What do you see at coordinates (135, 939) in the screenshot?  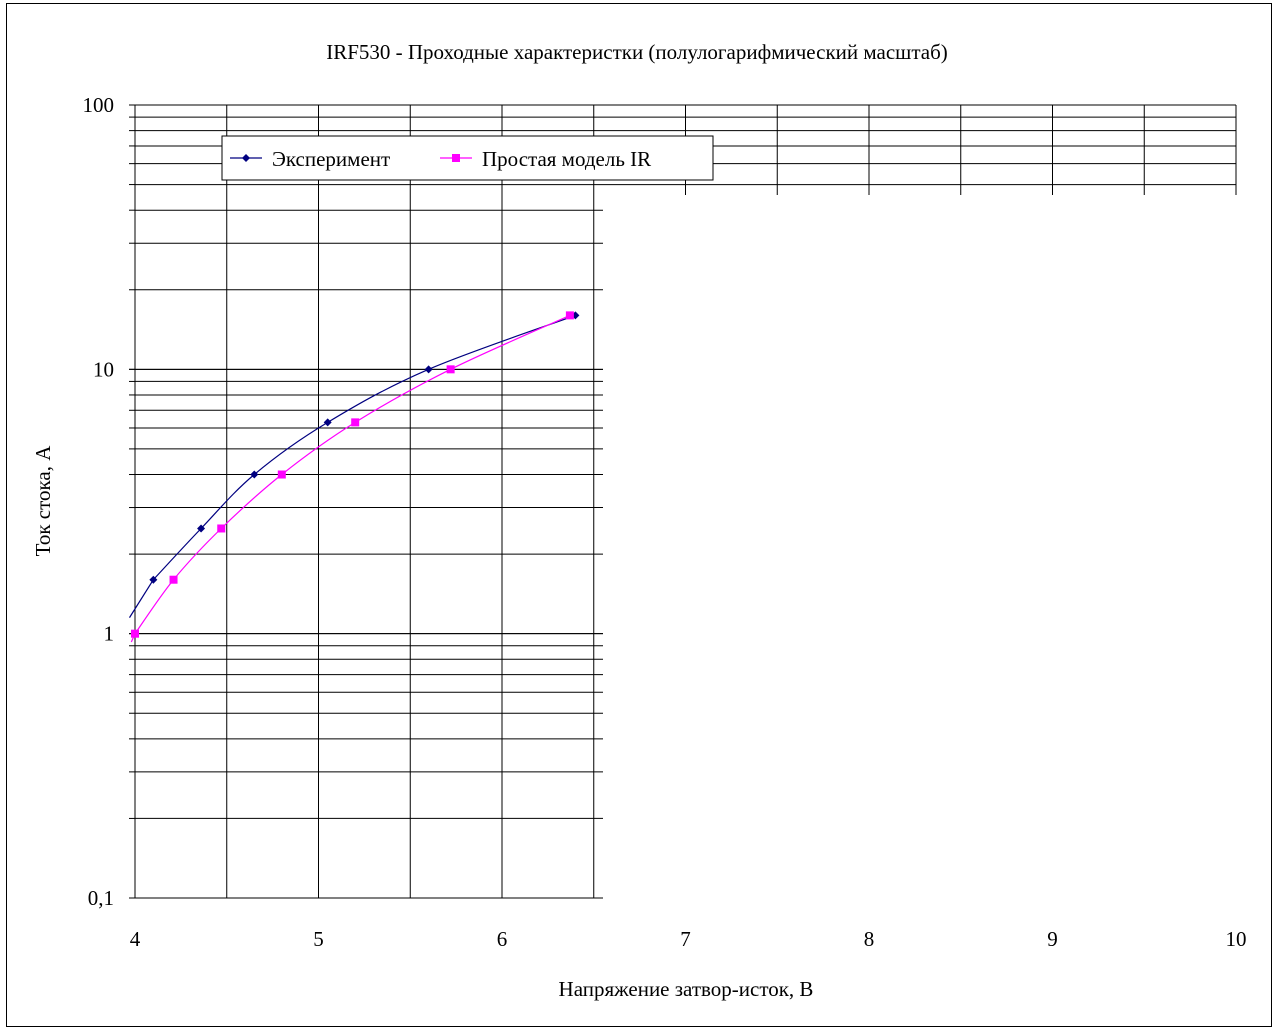 I see `x-tick-label: 4` at bounding box center [135, 939].